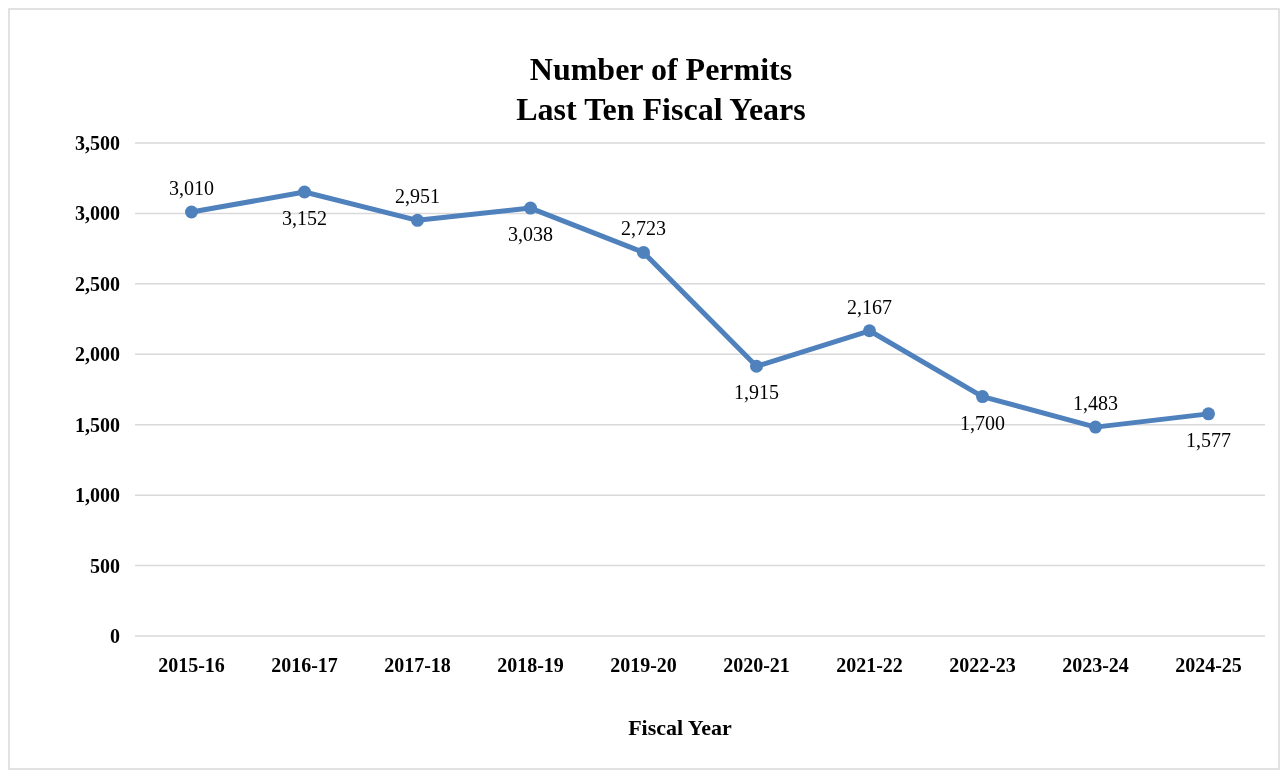 The image size is (1288, 778). Describe the element at coordinates (982, 665) in the screenshot. I see `x-tick-label: 2022-23` at that location.